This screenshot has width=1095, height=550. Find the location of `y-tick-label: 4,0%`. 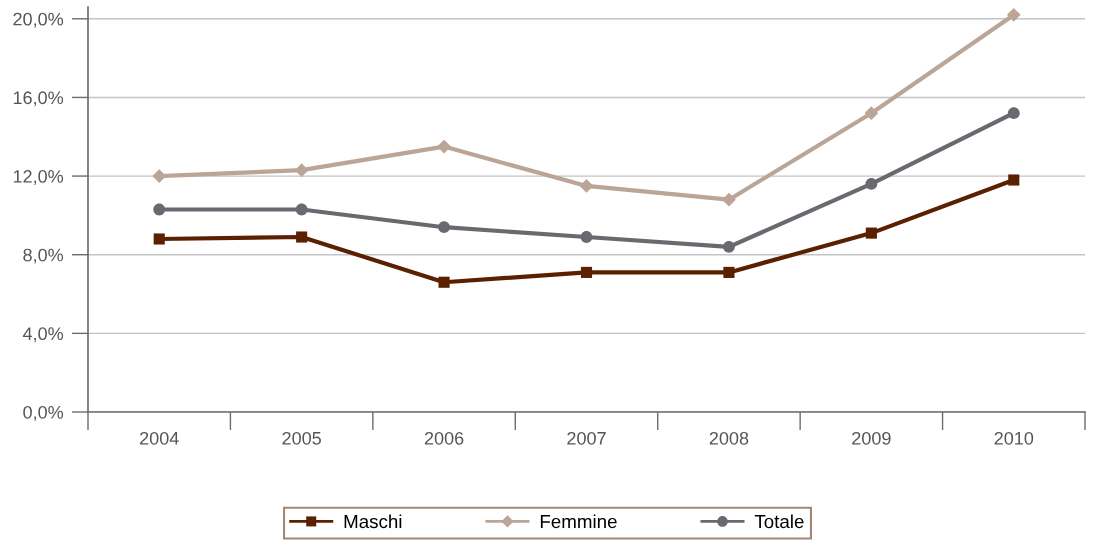

y-tick-label: 4,0% is located at coordinates (43, 335).